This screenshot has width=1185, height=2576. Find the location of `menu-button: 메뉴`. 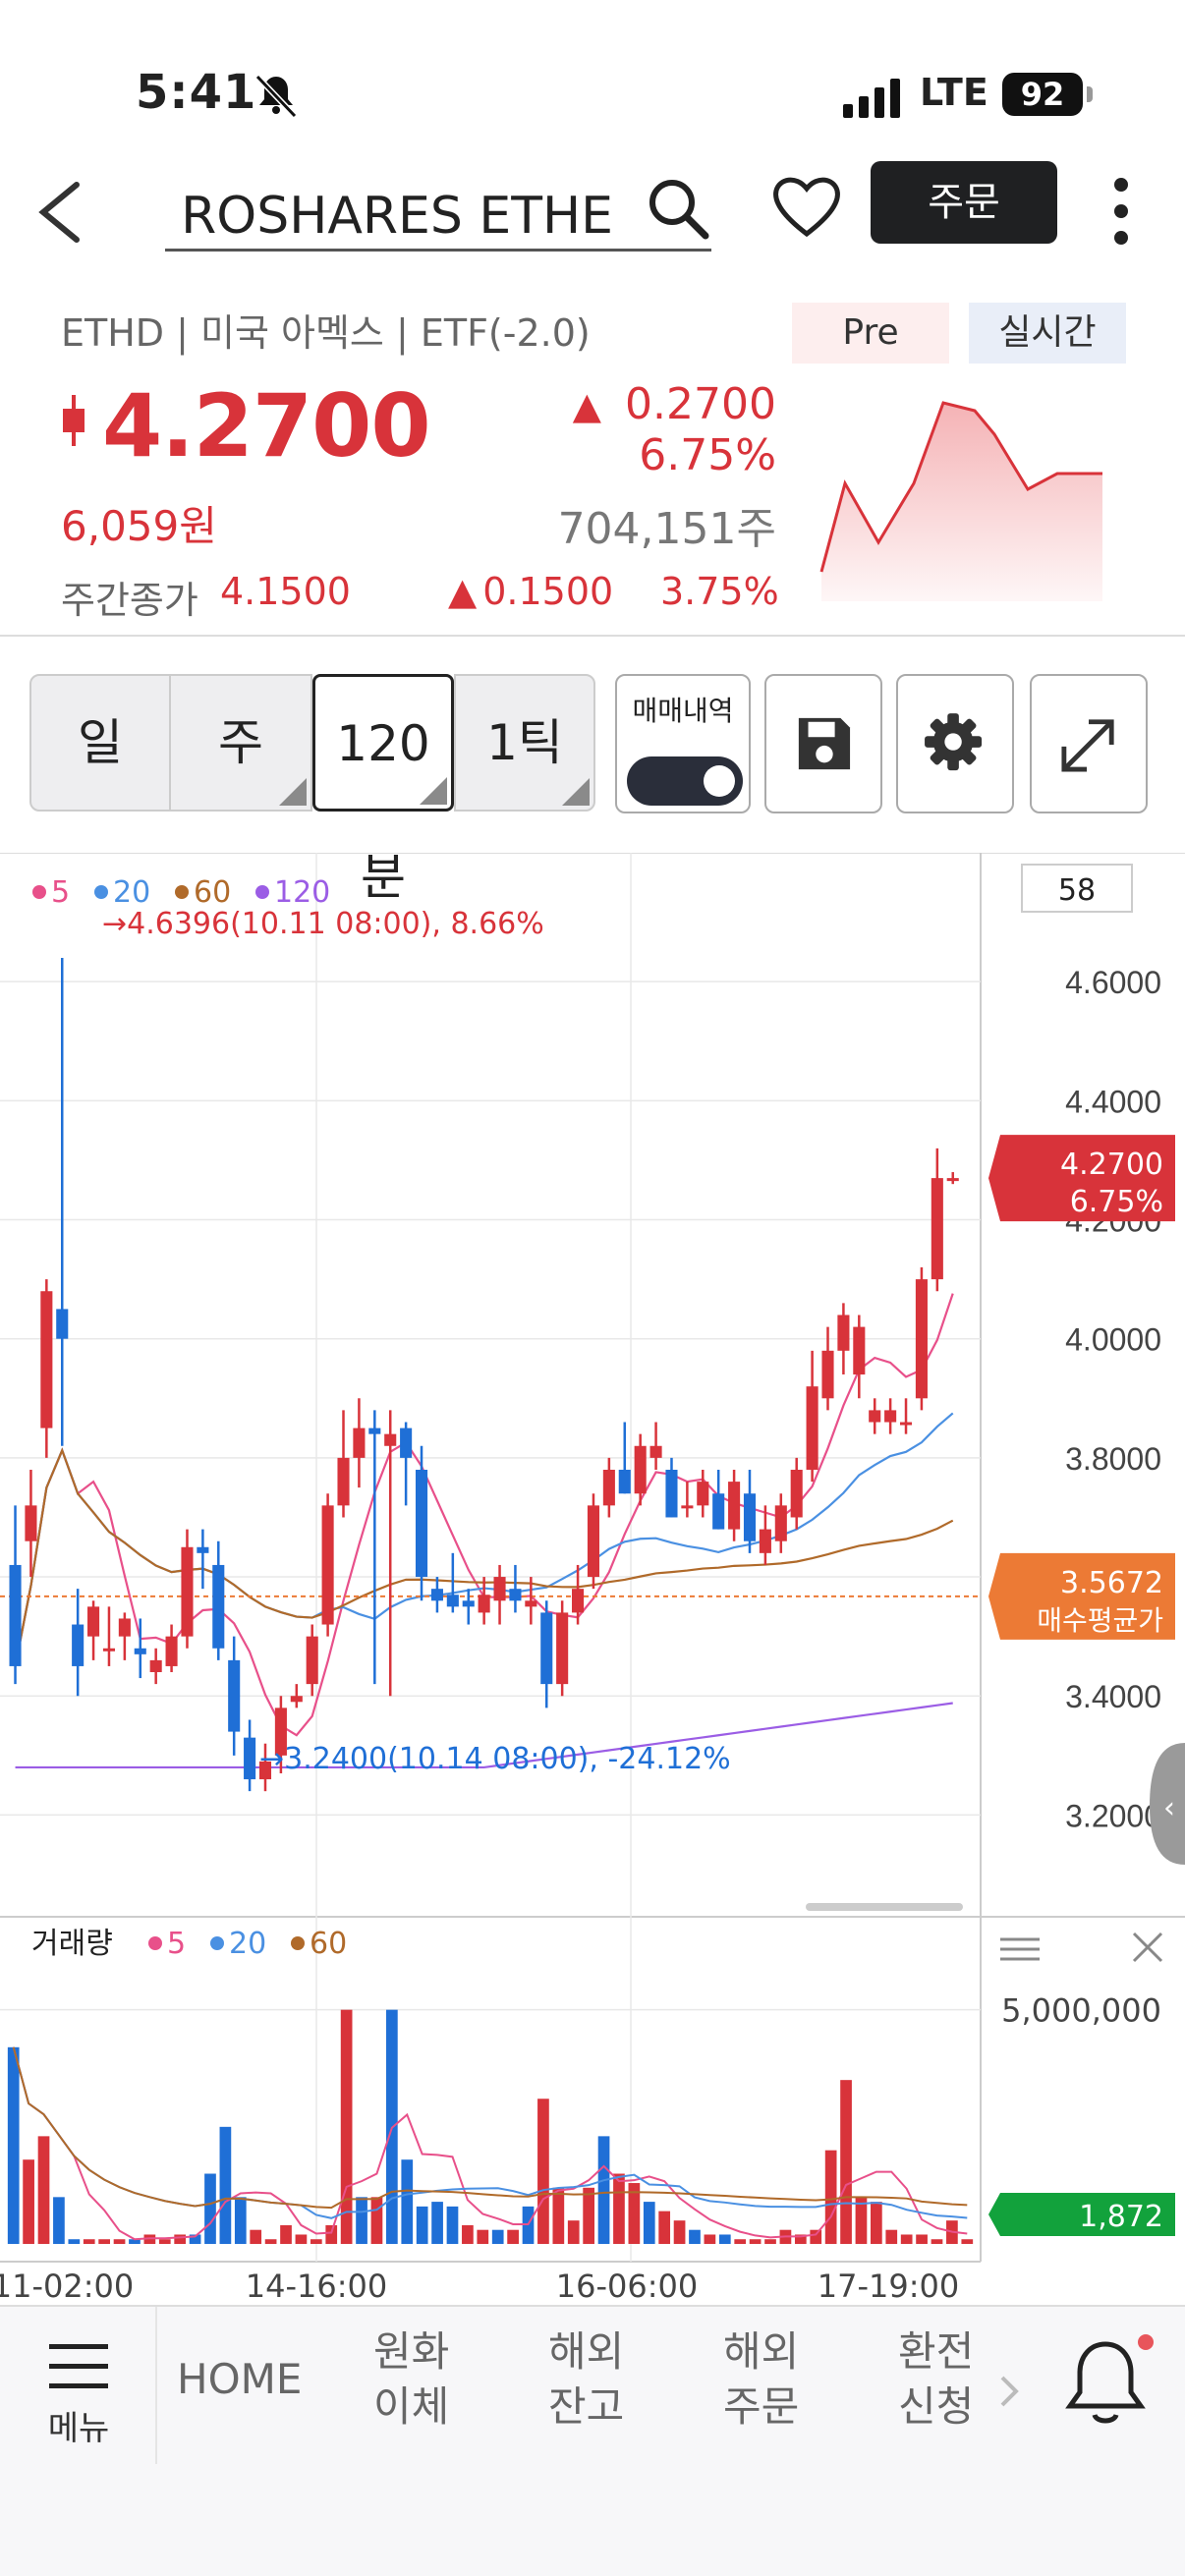

menu-button: 메뉴 is located at coordinates (78, 2385).